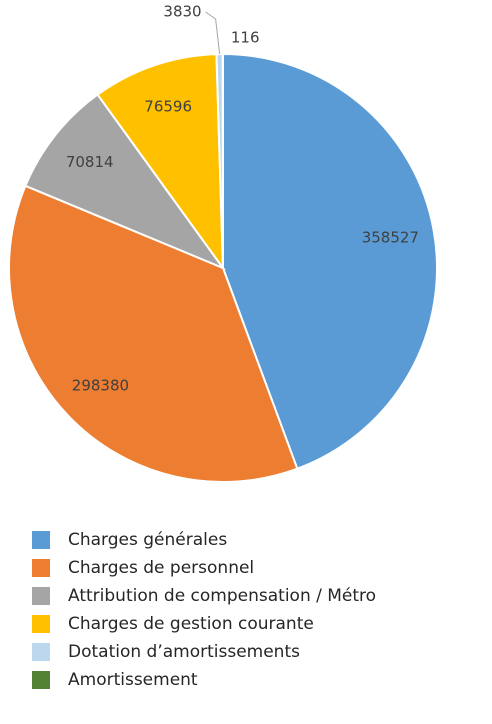 Image resolution: width=492 pixels, height=724 pixels. What do you see at coordinates (147, 540) in the screenshot?
I see `legend-label: Charges générales` at bounding box center [147, 540].